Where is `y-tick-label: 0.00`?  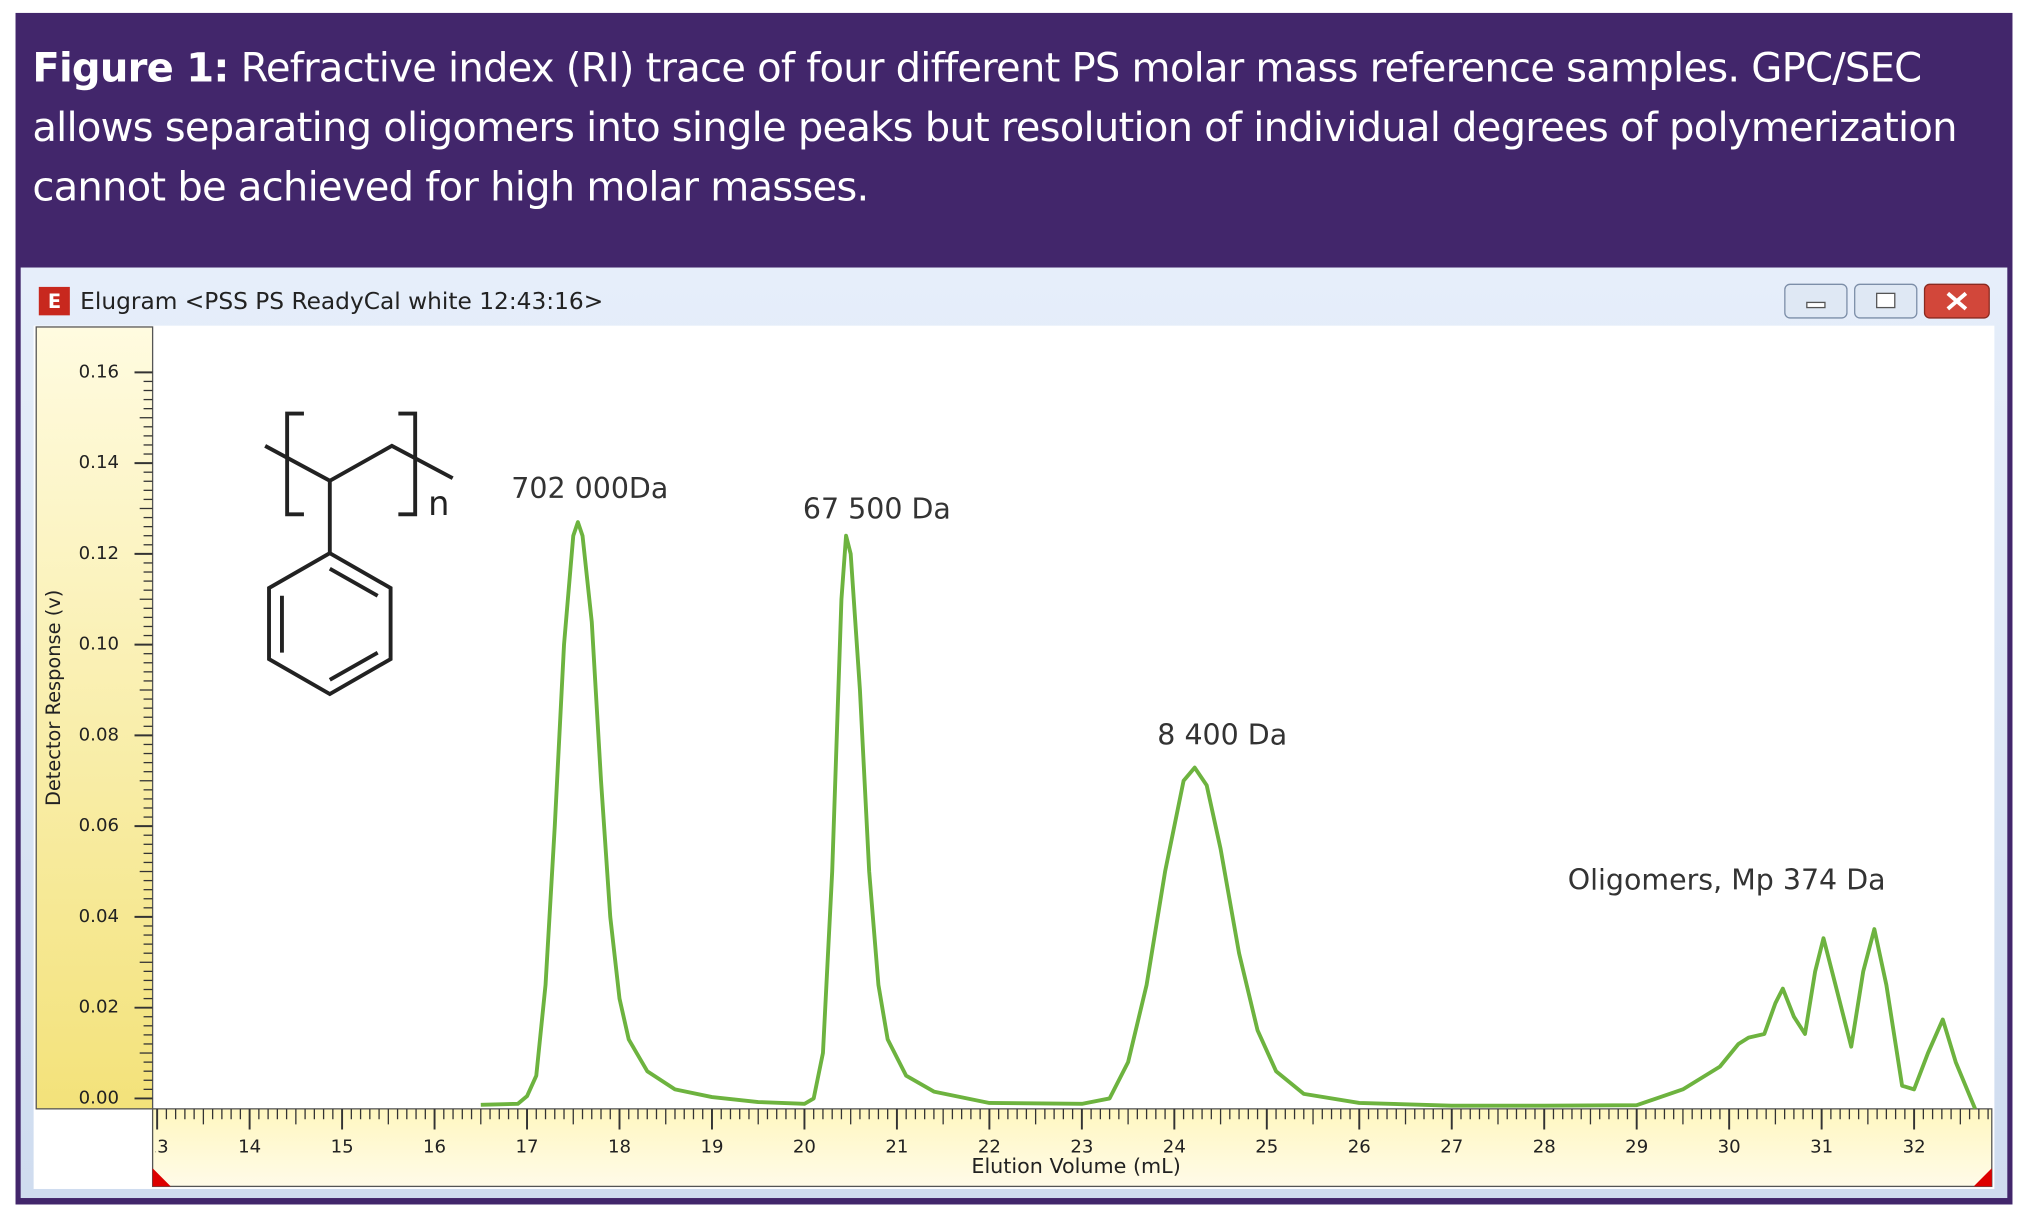
y-tick-label: 0.00 is located at coordinates (99, 1097).